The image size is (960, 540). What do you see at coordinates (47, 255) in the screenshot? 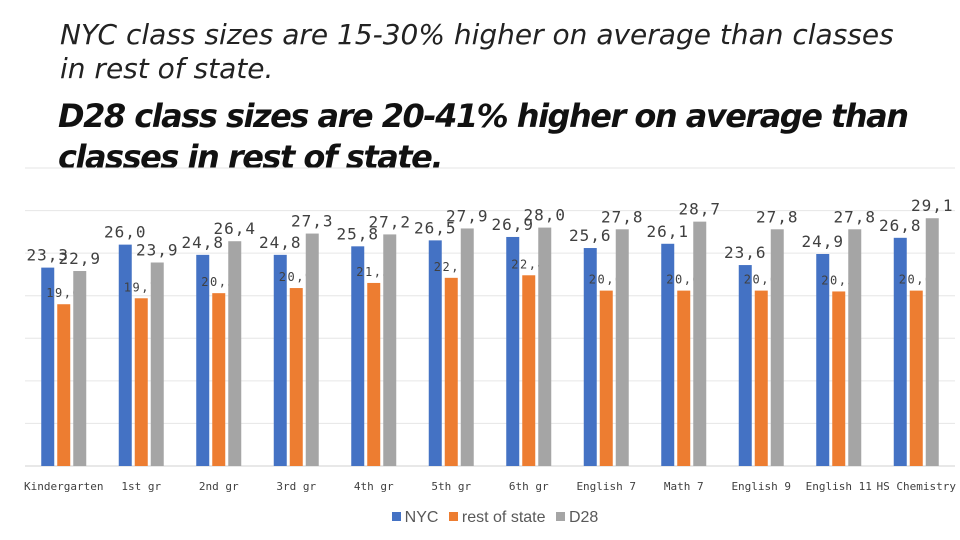
I see `data-label: 23,3` at bounding box center [47, 255].